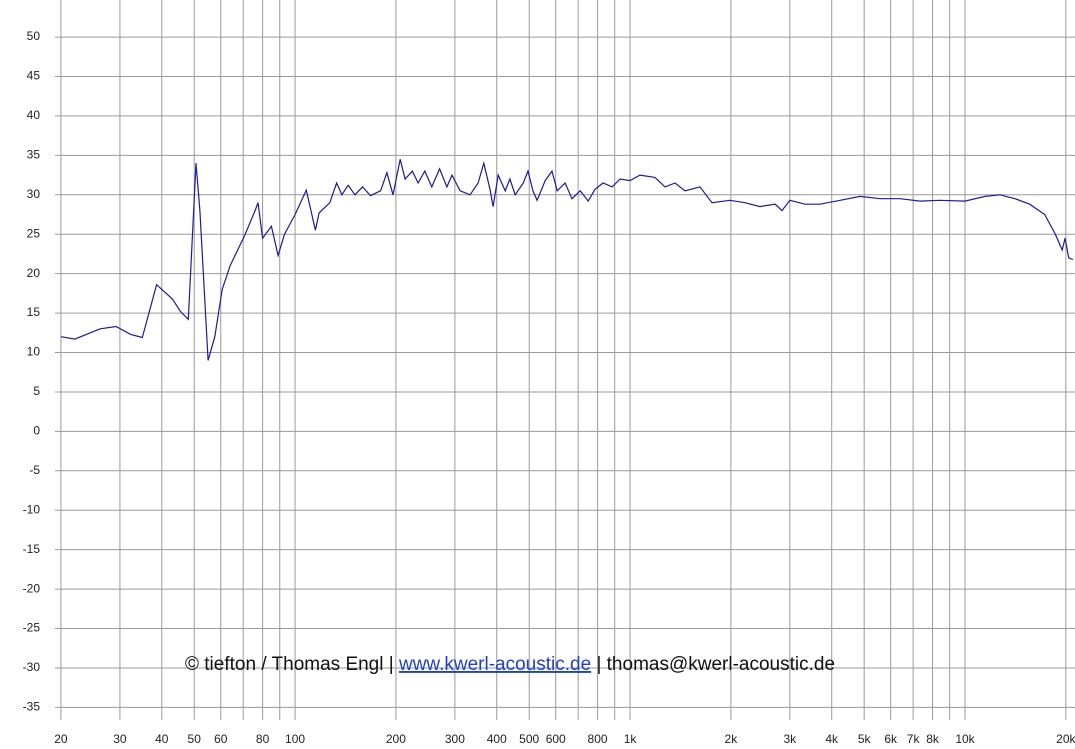 The width and height of the screenshot is (1075, 749). Describe the element at coordinates (494, 664) in the screenshot. I see `website-link: www.kwerl-acoustic.de` at that location.